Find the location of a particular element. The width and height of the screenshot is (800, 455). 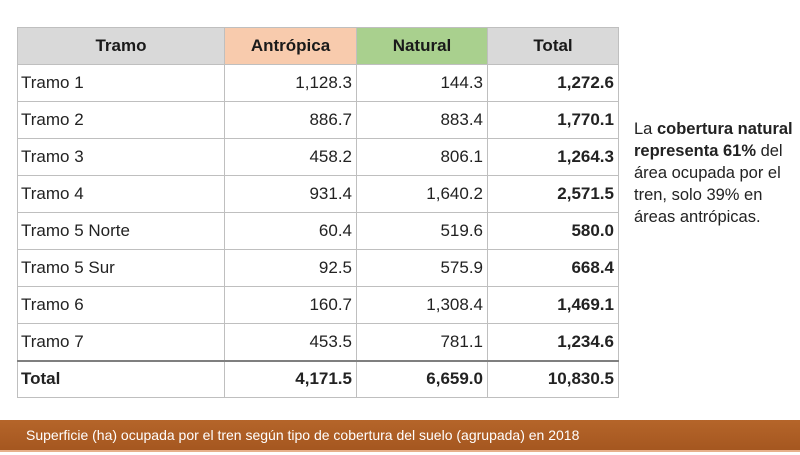

table-row: Tramo 4 931.4 1,640.2 2,571.5 is located at coordinates (318, 194).